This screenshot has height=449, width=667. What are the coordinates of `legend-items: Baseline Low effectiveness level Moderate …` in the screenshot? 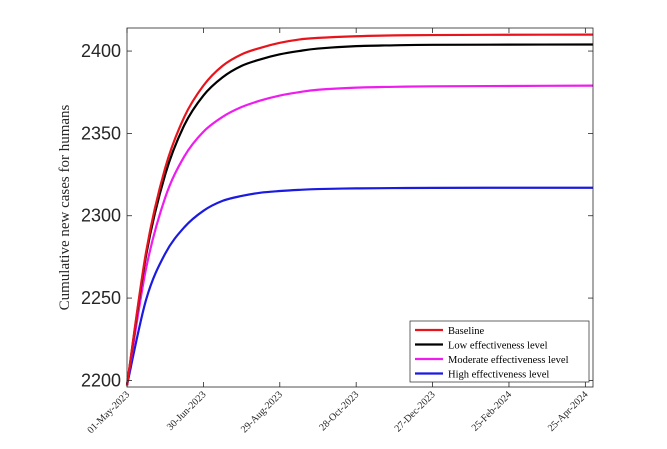 It's located at (492, 353).